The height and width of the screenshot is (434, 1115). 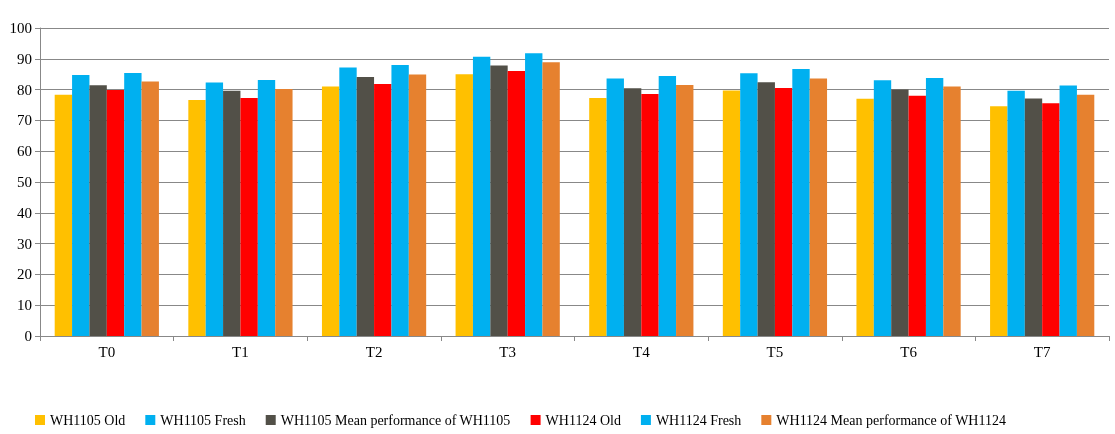 What do you see at coordinates (508, 351) in the screenshot?
I see `x-tick-label: T3` at bounding box center [508, 351].